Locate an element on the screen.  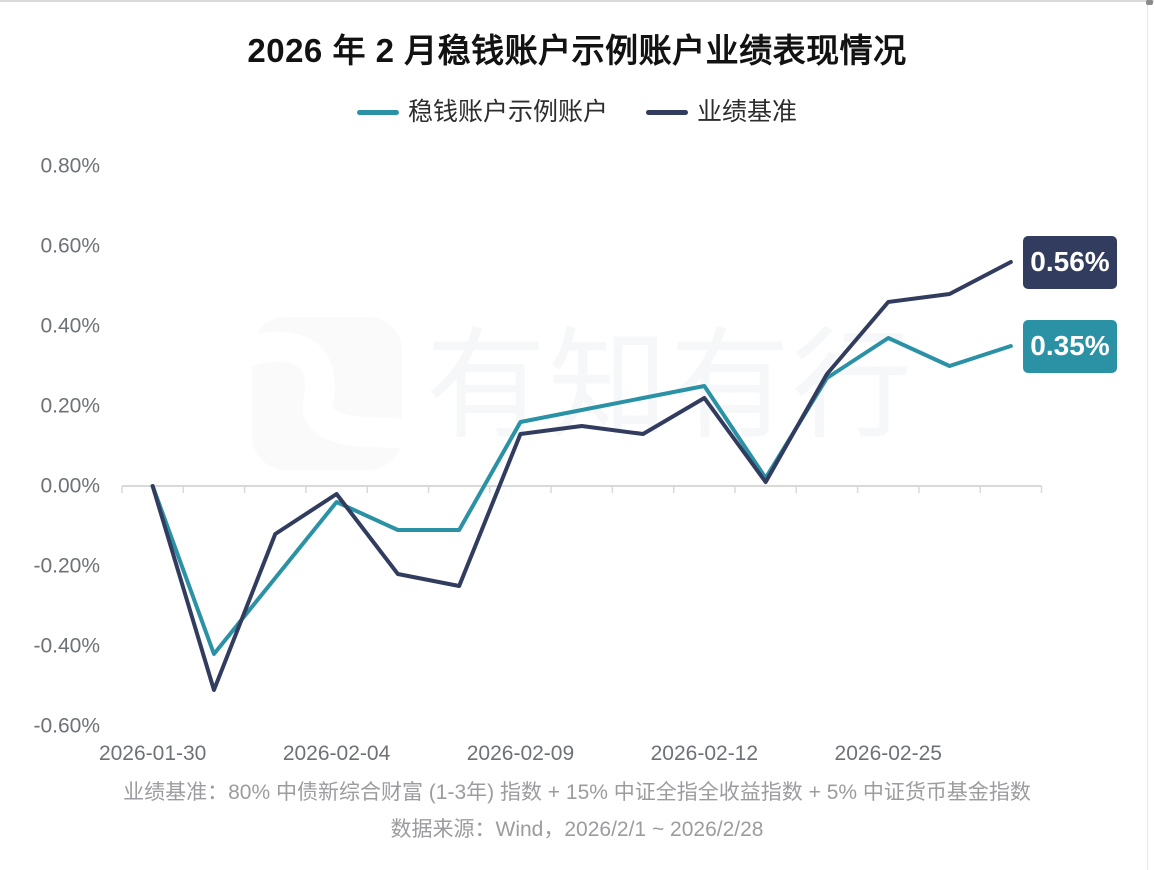
chart-legend: 稳钱账户示例账户 业绩基准 is located at coordinates (577, 112).